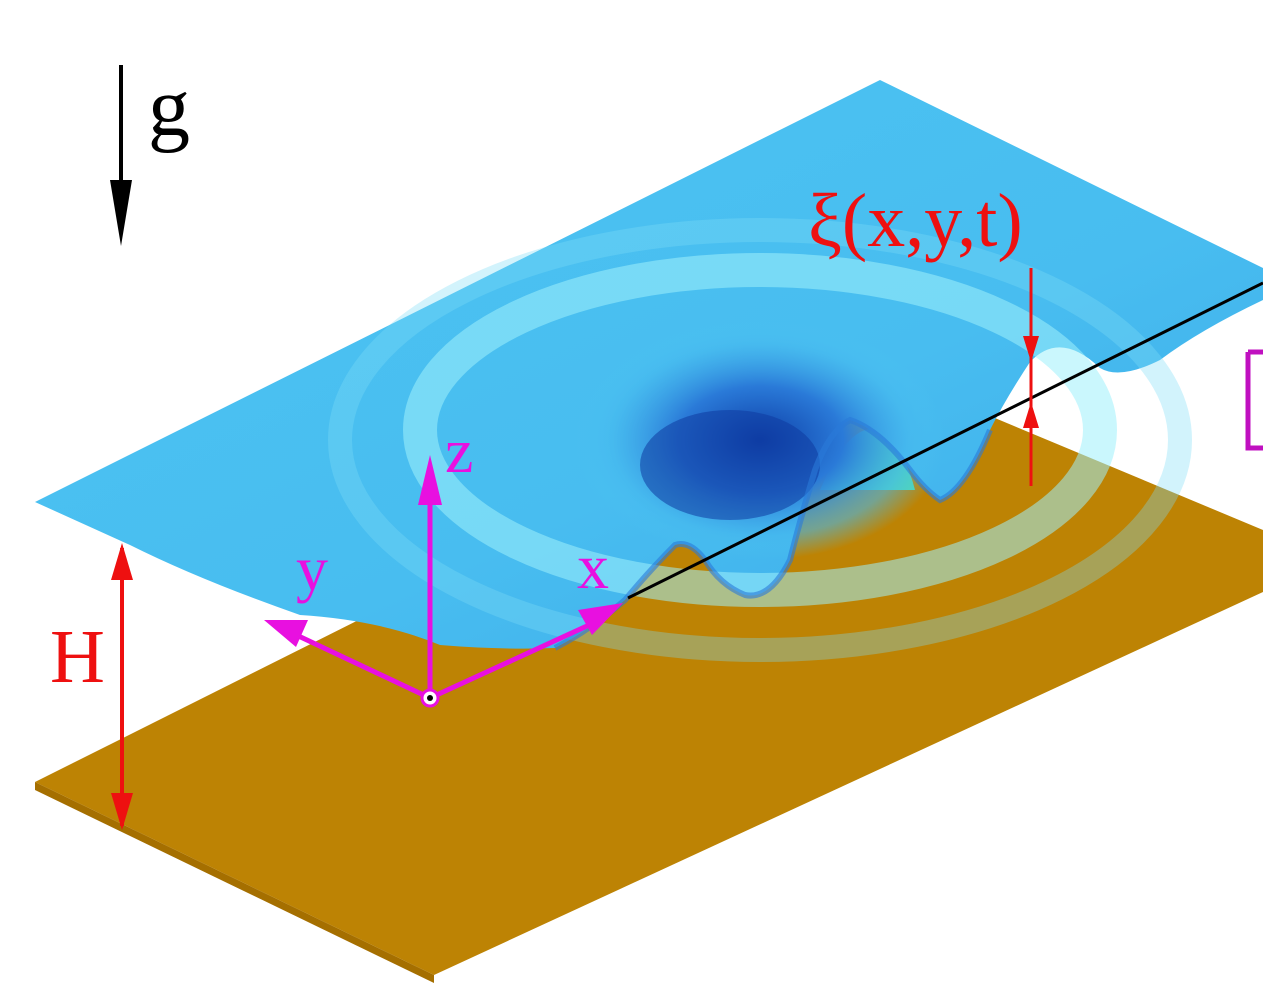  What do you see at coordinates (915, 221) in the screenshot?
I see `elevation-label: ξ(x,y,t)` at bounding box center [915, 221].